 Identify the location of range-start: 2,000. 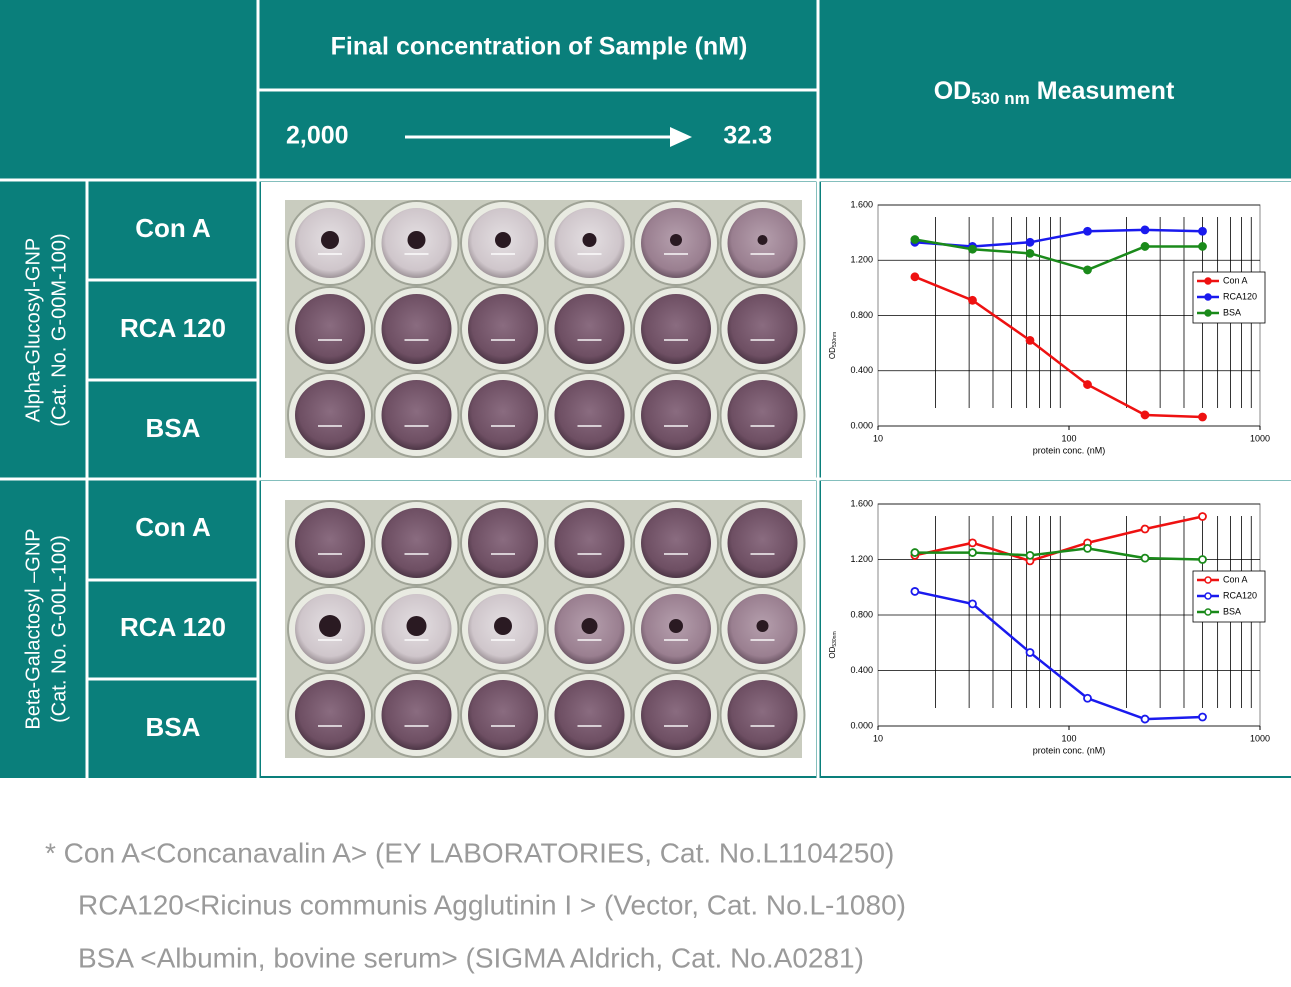
(317, 136).